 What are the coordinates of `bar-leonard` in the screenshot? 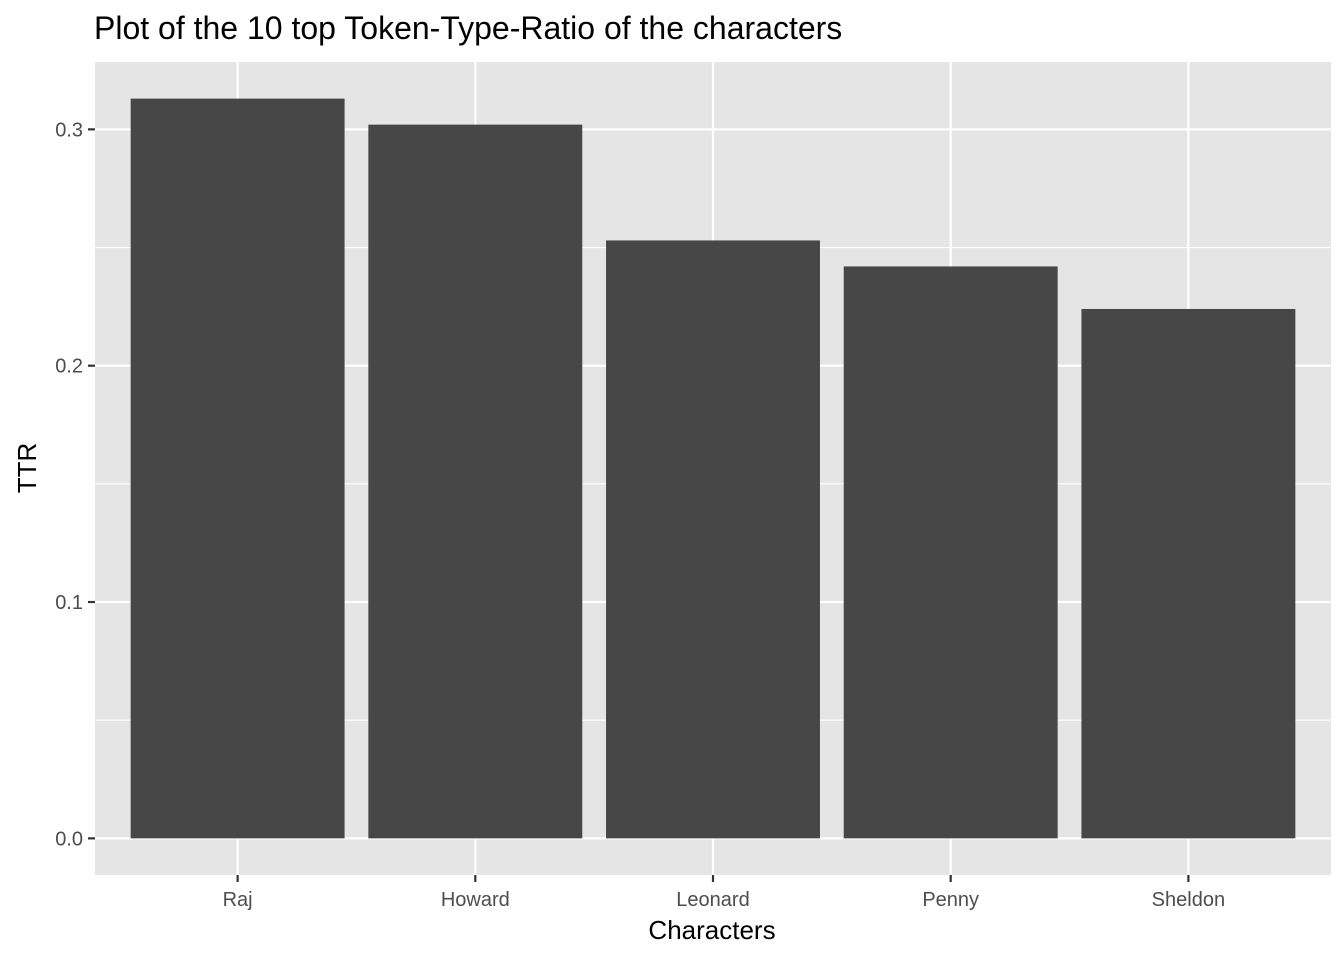 It's located at (713, 539).